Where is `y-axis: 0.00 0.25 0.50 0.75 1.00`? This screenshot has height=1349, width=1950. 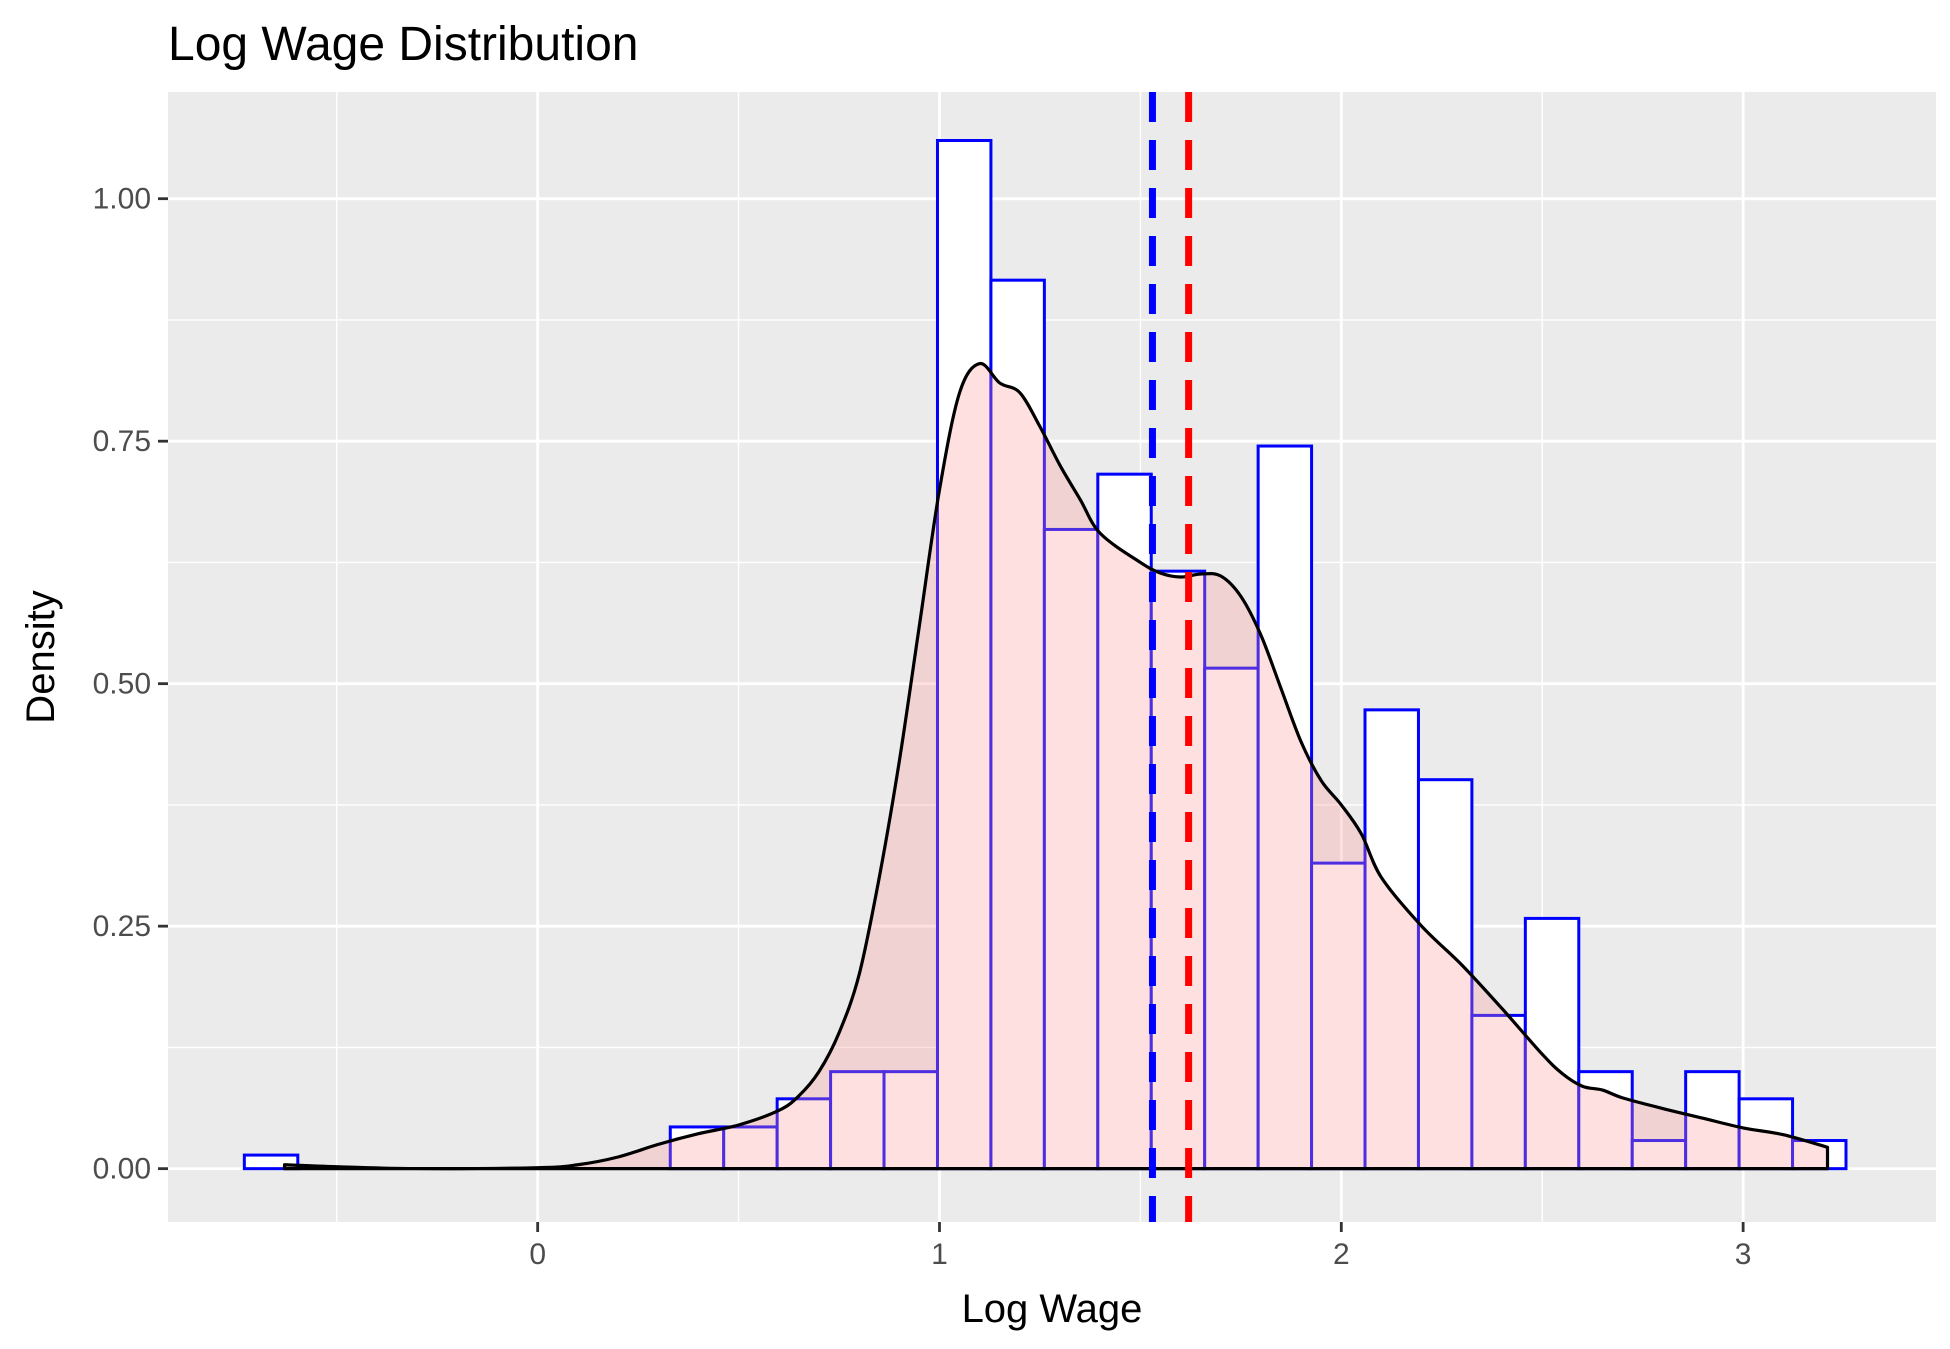 y-axis: 0.00 0.25 0.50 0.75 1.00 is located at coordinates (130, 684).